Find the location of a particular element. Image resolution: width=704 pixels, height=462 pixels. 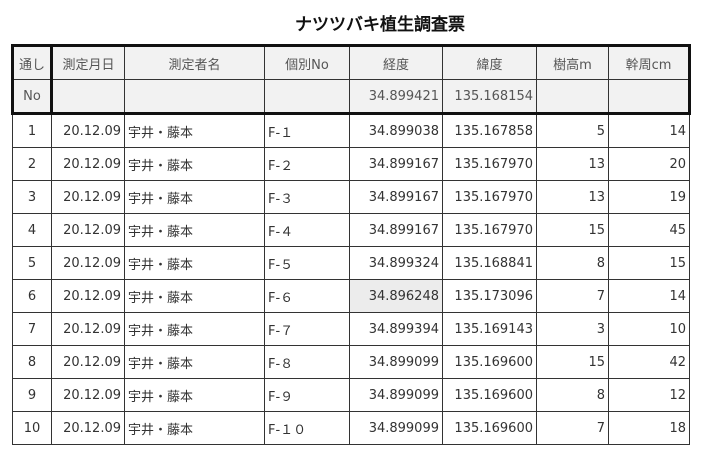

cell-no: 8 is located at coordinates (32, 362).